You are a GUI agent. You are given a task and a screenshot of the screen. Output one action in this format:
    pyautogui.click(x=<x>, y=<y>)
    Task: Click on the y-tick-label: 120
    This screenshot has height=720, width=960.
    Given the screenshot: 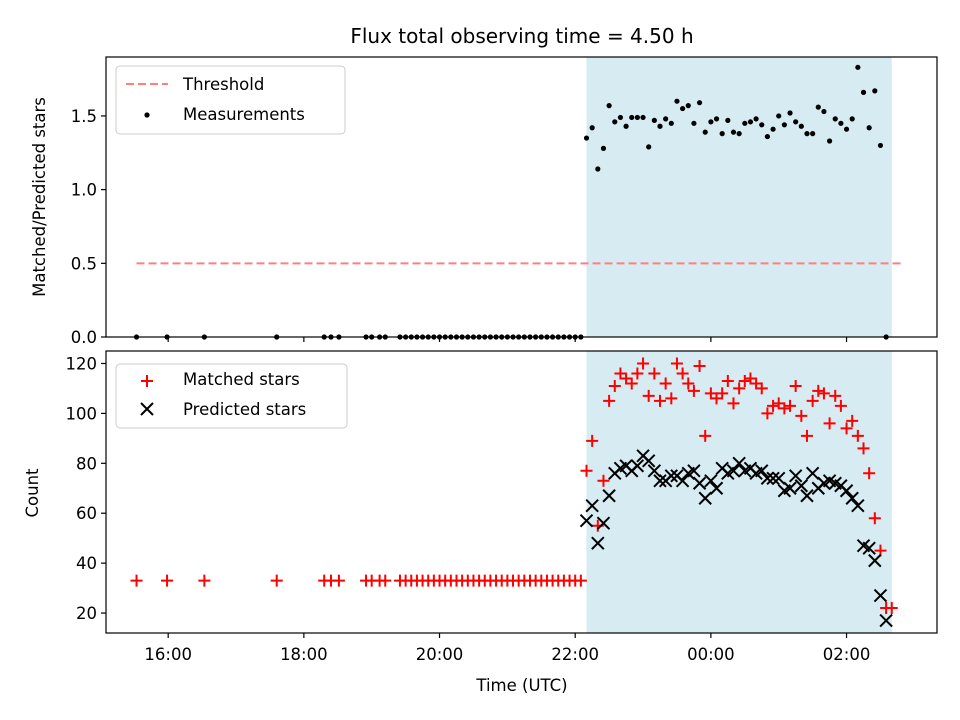 What is the action you would take?
    pyautogui.click(x=82, y=363)
    